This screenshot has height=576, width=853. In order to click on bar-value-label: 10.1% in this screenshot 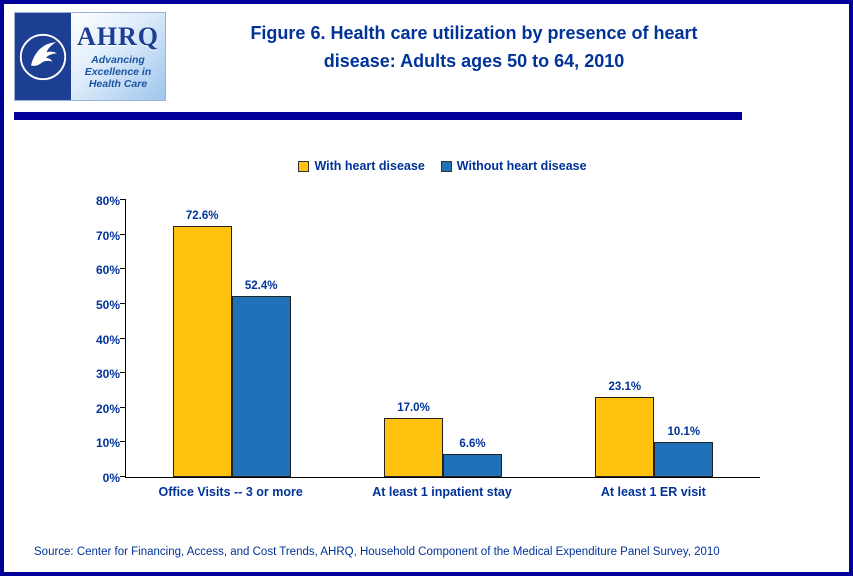, I will do `click(684, 432)`.